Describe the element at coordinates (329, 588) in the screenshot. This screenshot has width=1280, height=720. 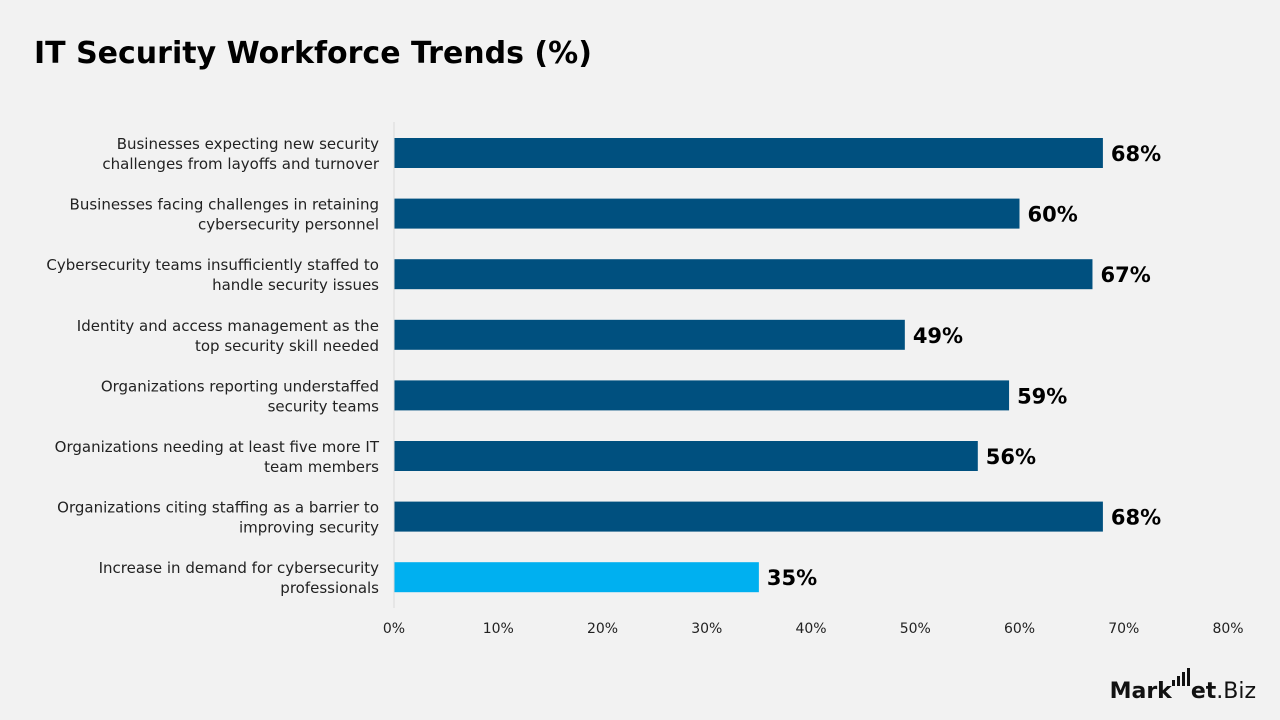
I see `category-label-line: professionals` at that location.